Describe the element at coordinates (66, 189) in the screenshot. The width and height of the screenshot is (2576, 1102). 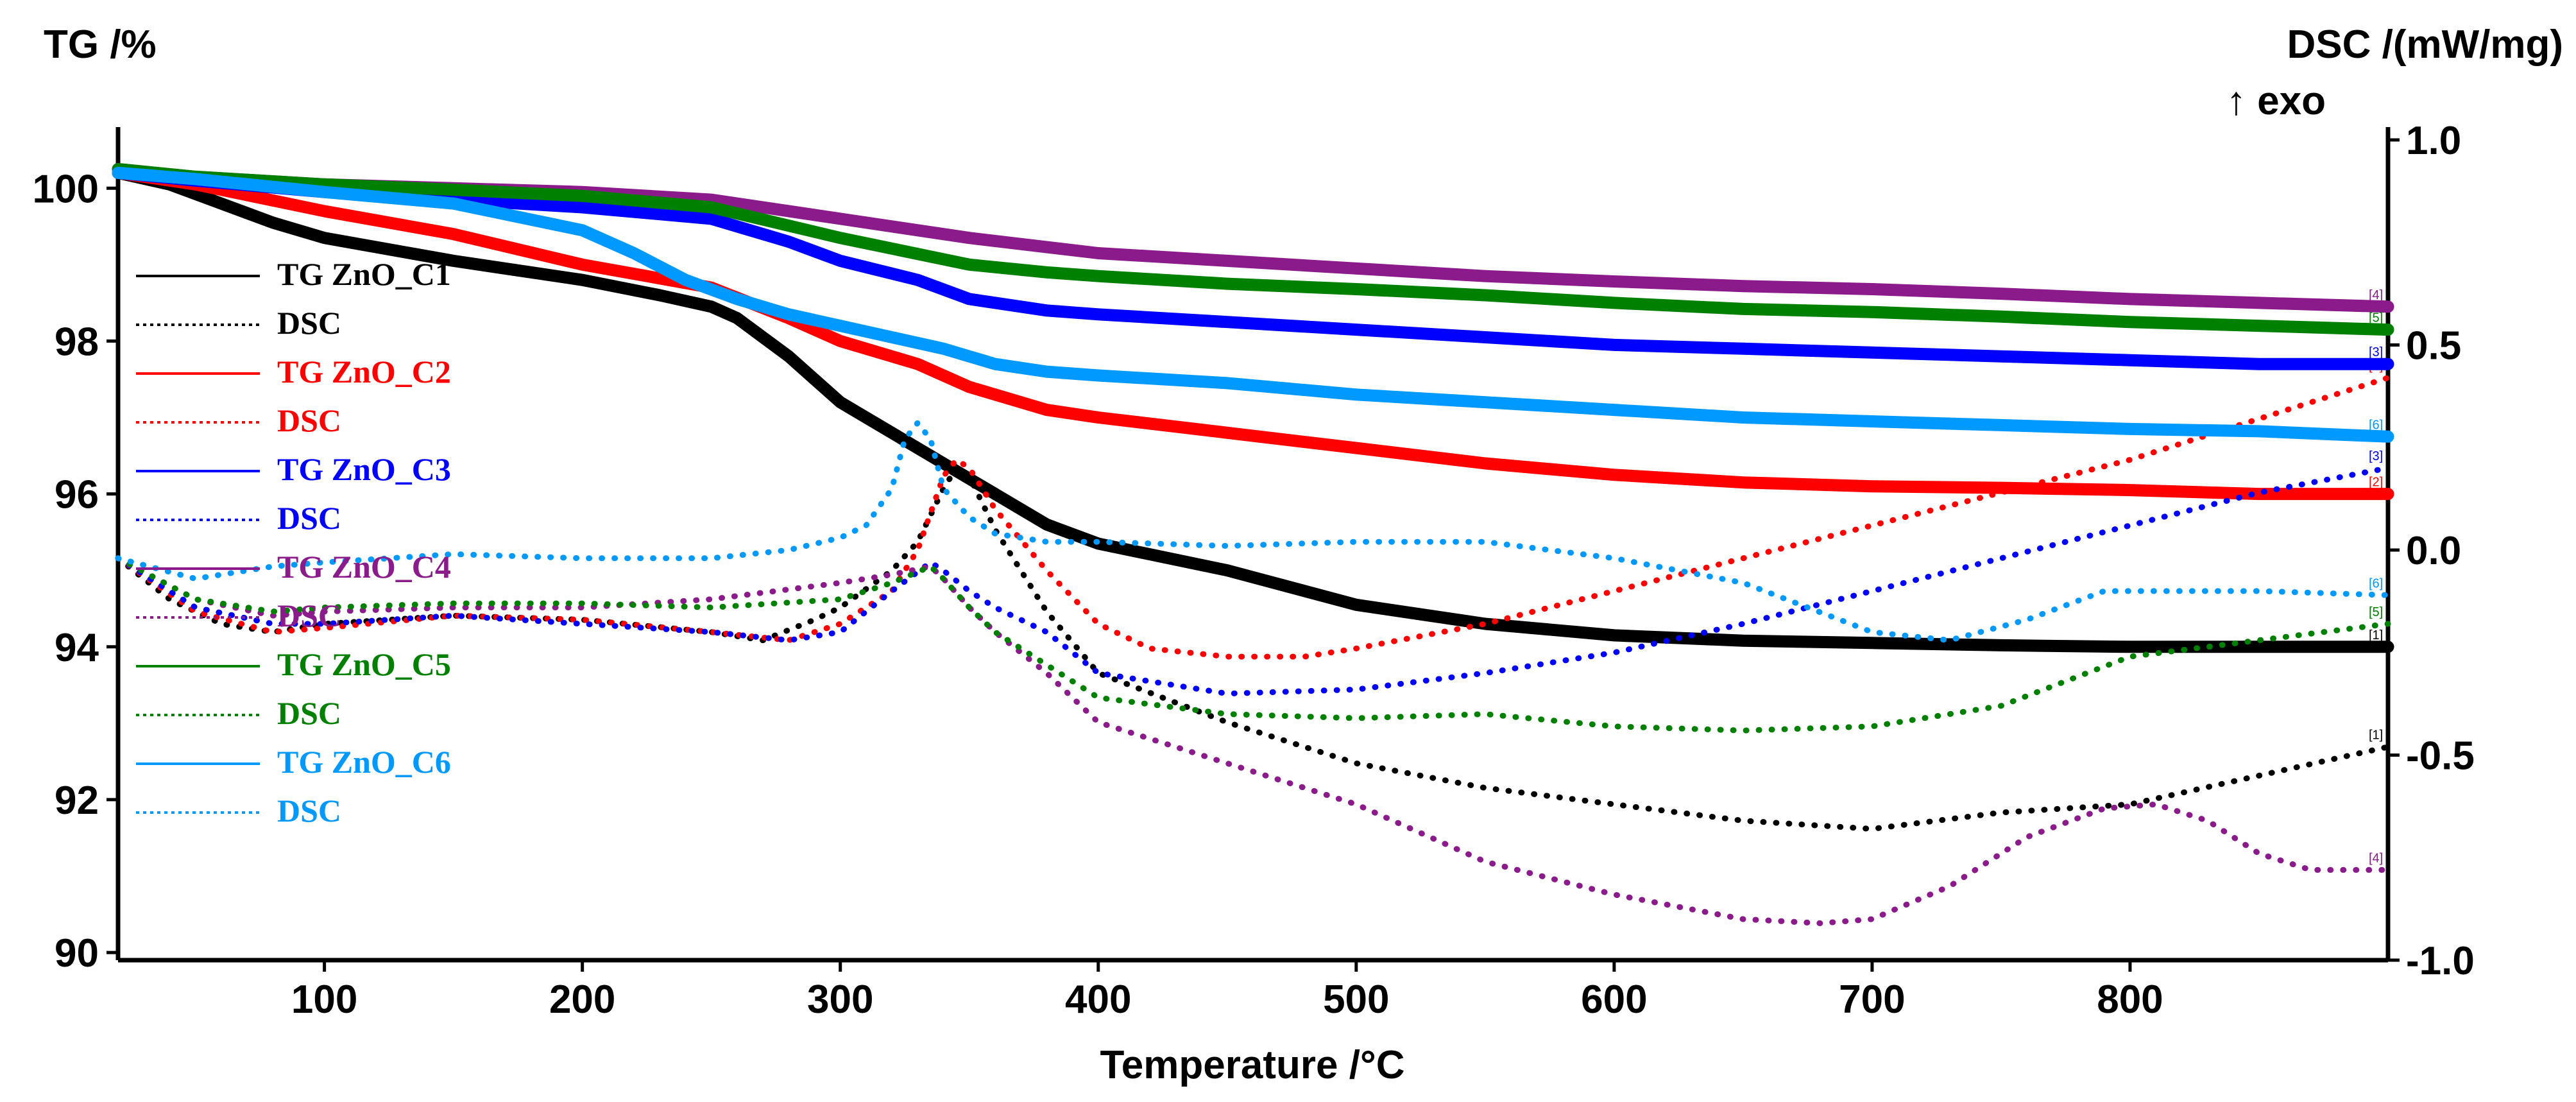
I see `left-tick-label: 100` at that location.